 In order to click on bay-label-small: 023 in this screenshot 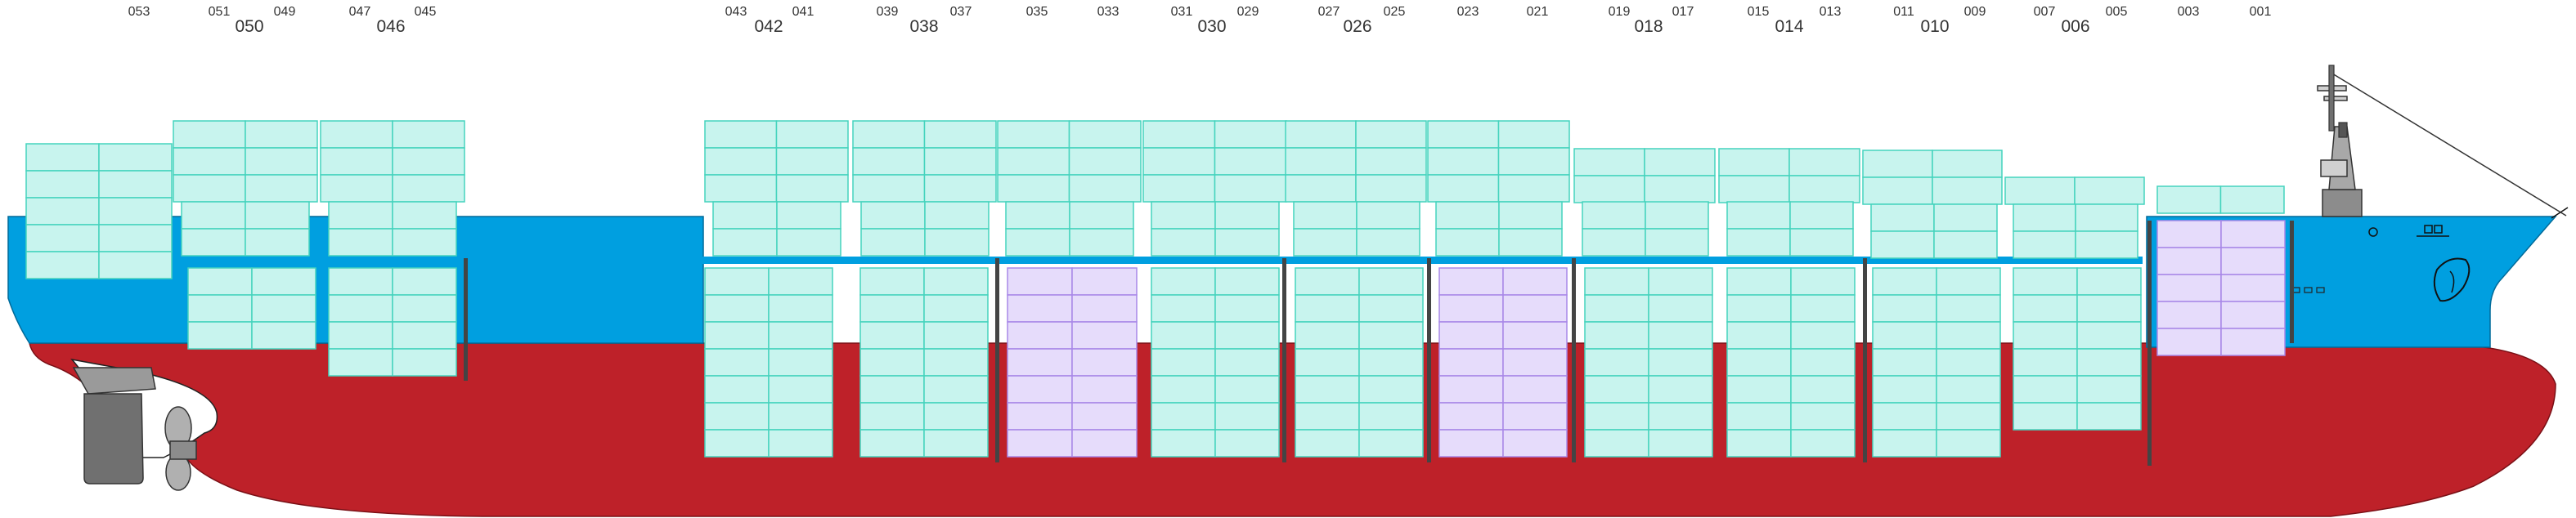, I will do `click(1468, 12)`.